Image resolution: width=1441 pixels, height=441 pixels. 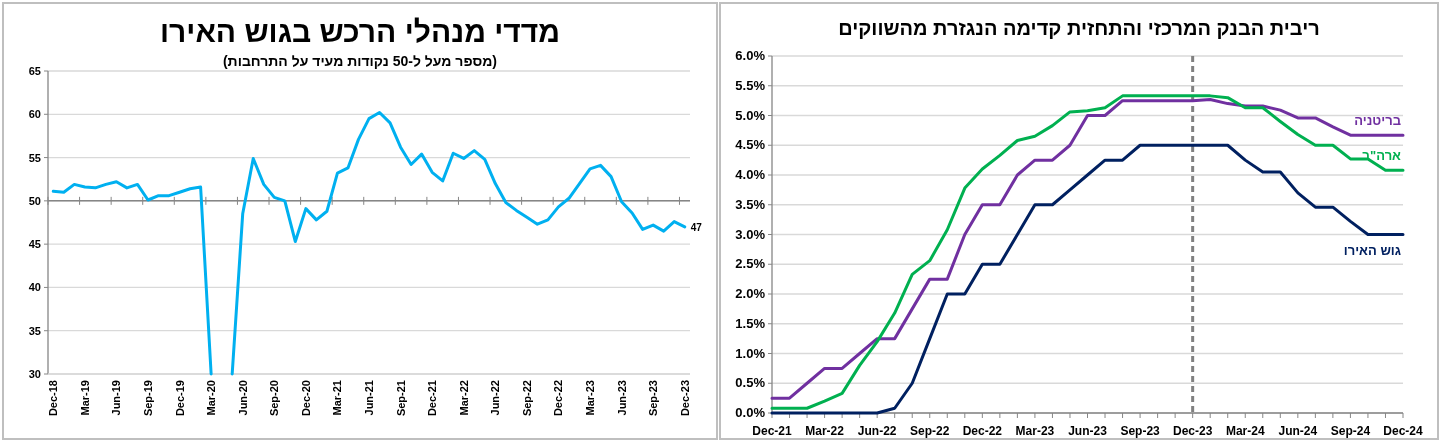 I want to click on x-tick-label: Jun-24, so click(x=1298, y=431).